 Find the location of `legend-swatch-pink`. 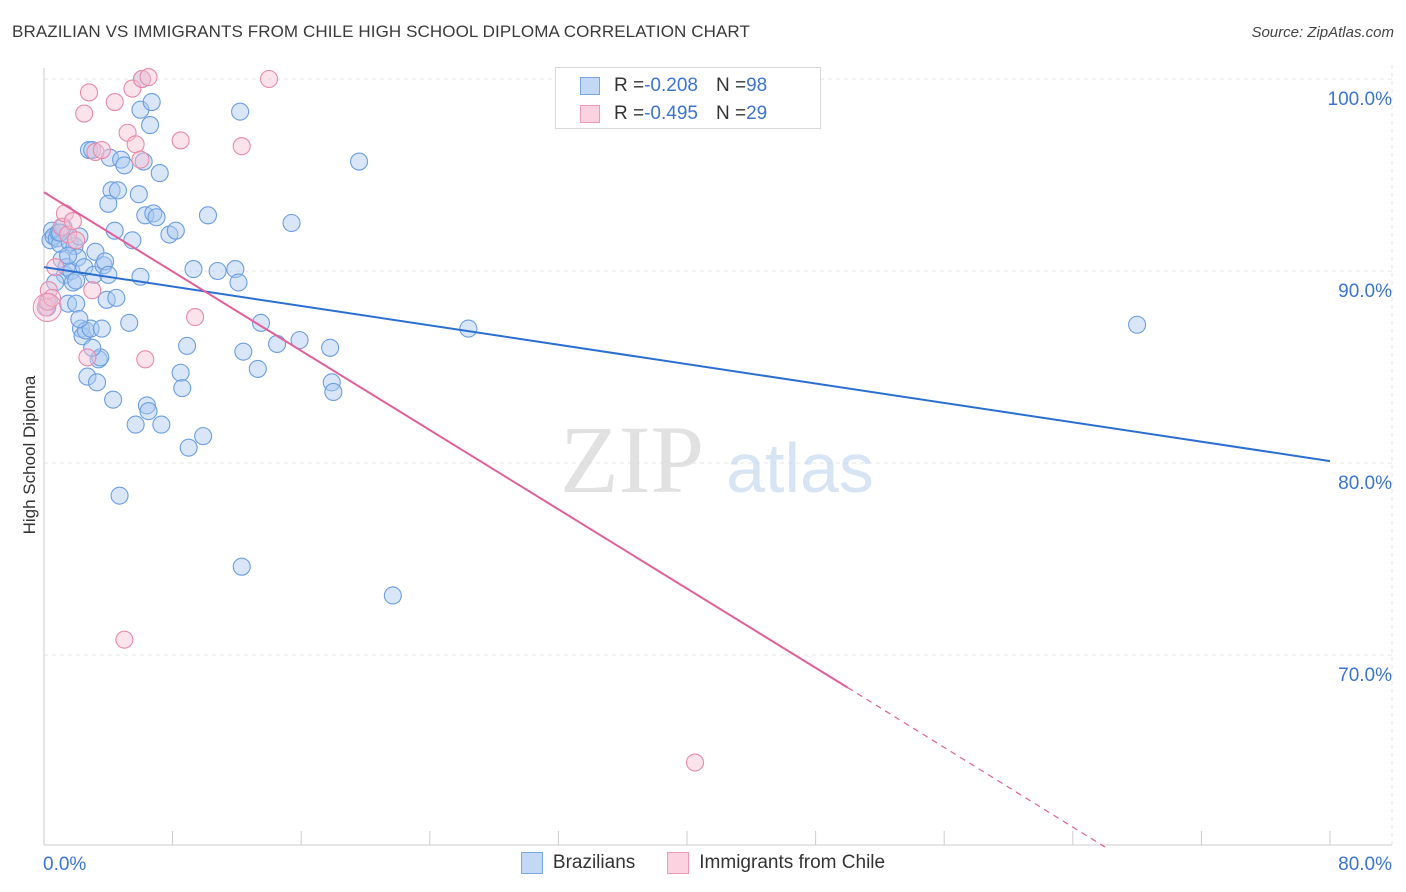

legend-swatch-pink is located at coordinates (590, 114).